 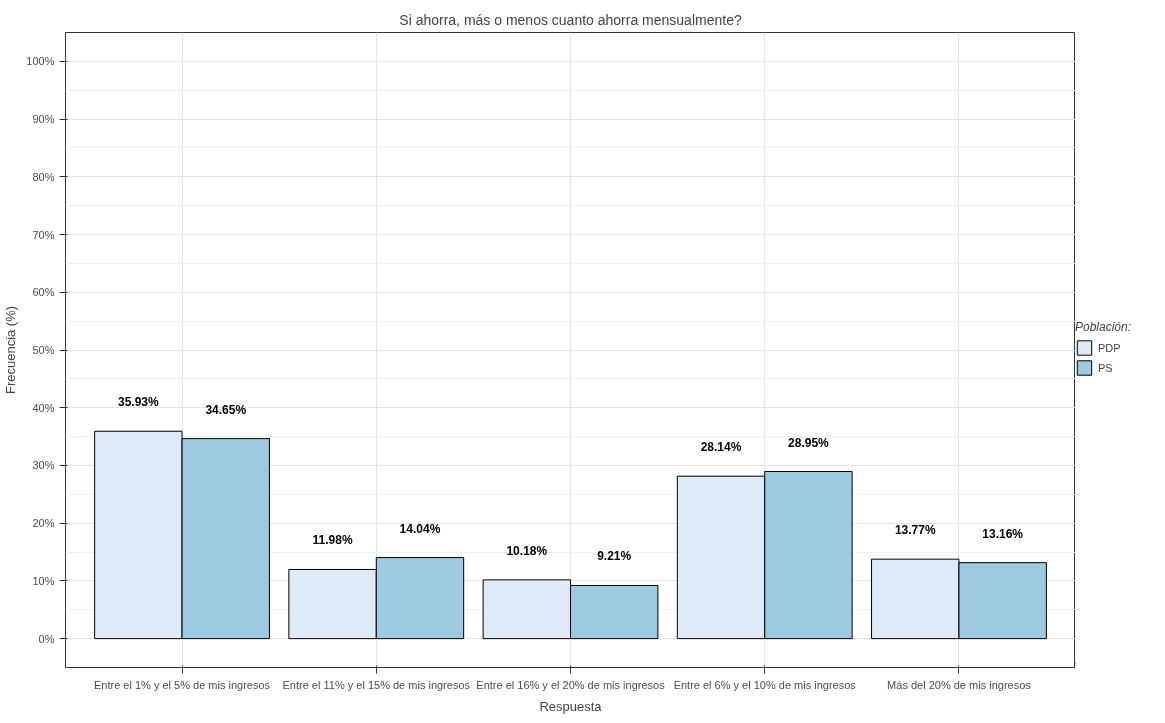 I want to click on x-tick-label: Entre el 11% y el 15% de mis ingresos, so click(x=376, y=684).